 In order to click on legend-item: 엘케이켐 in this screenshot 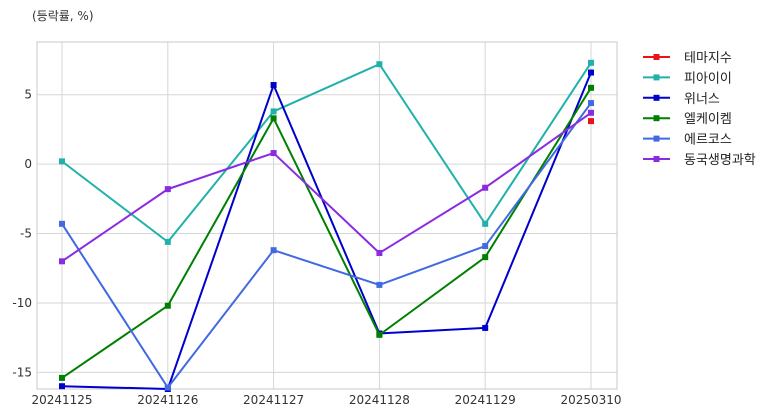, I will do `click(687, 119)`.